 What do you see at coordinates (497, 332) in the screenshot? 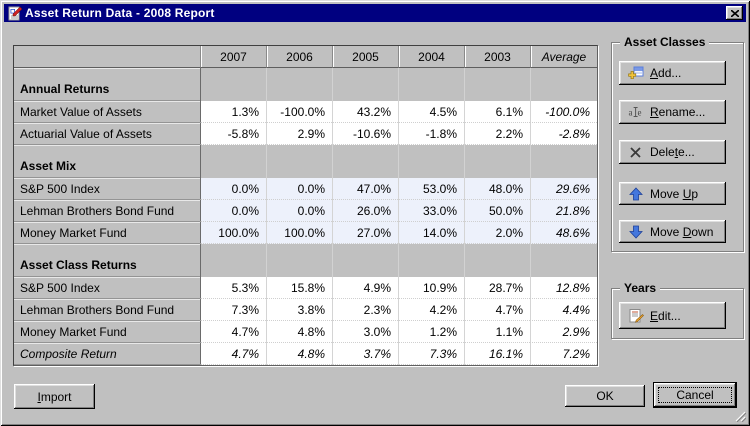
I see `cell-value: 1.1%` at bounding box center [497, 332].